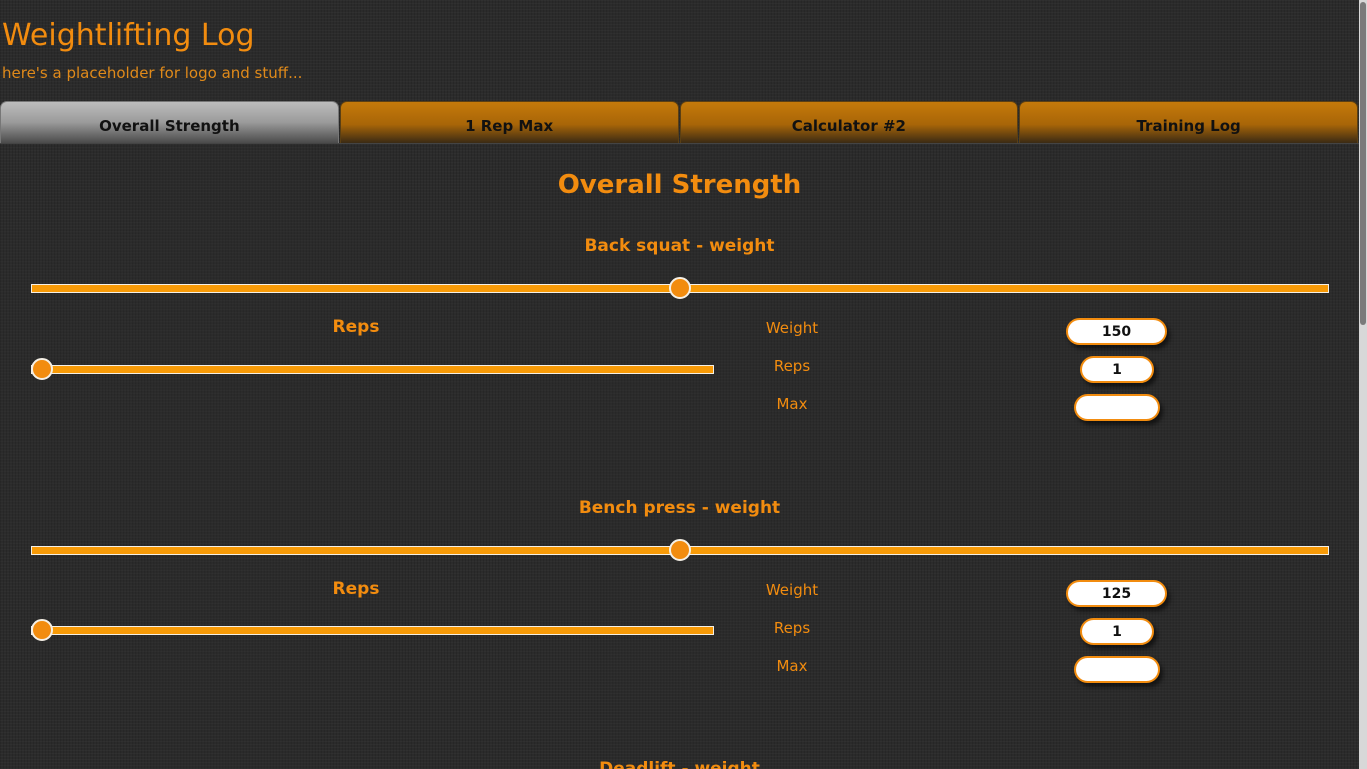 This screenshot has width=1367, height=769. I want to click on back-squat-reps-field-label: Reps, so click(792, 366).